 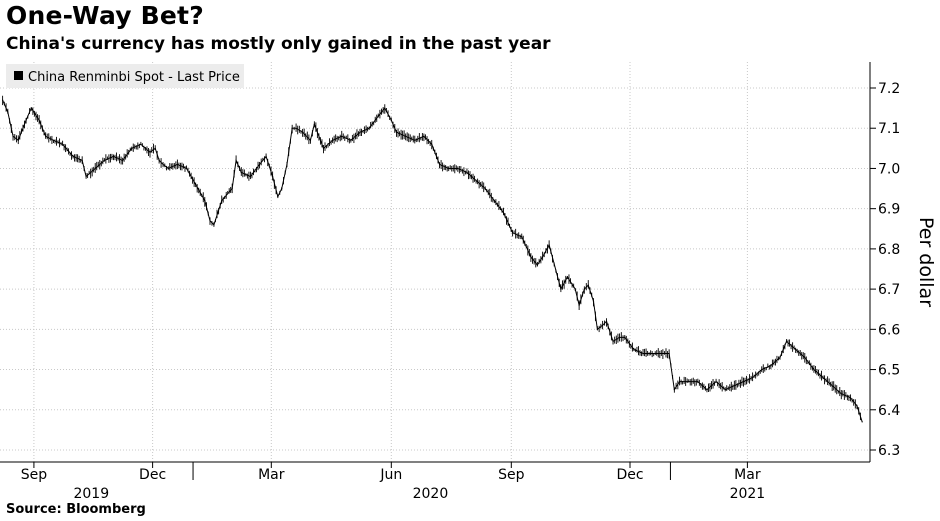 What do you see at coordinates (889, 210) in the screenshot?
I see `y-tick-label: 6.9` at bounding box center [889, 210].